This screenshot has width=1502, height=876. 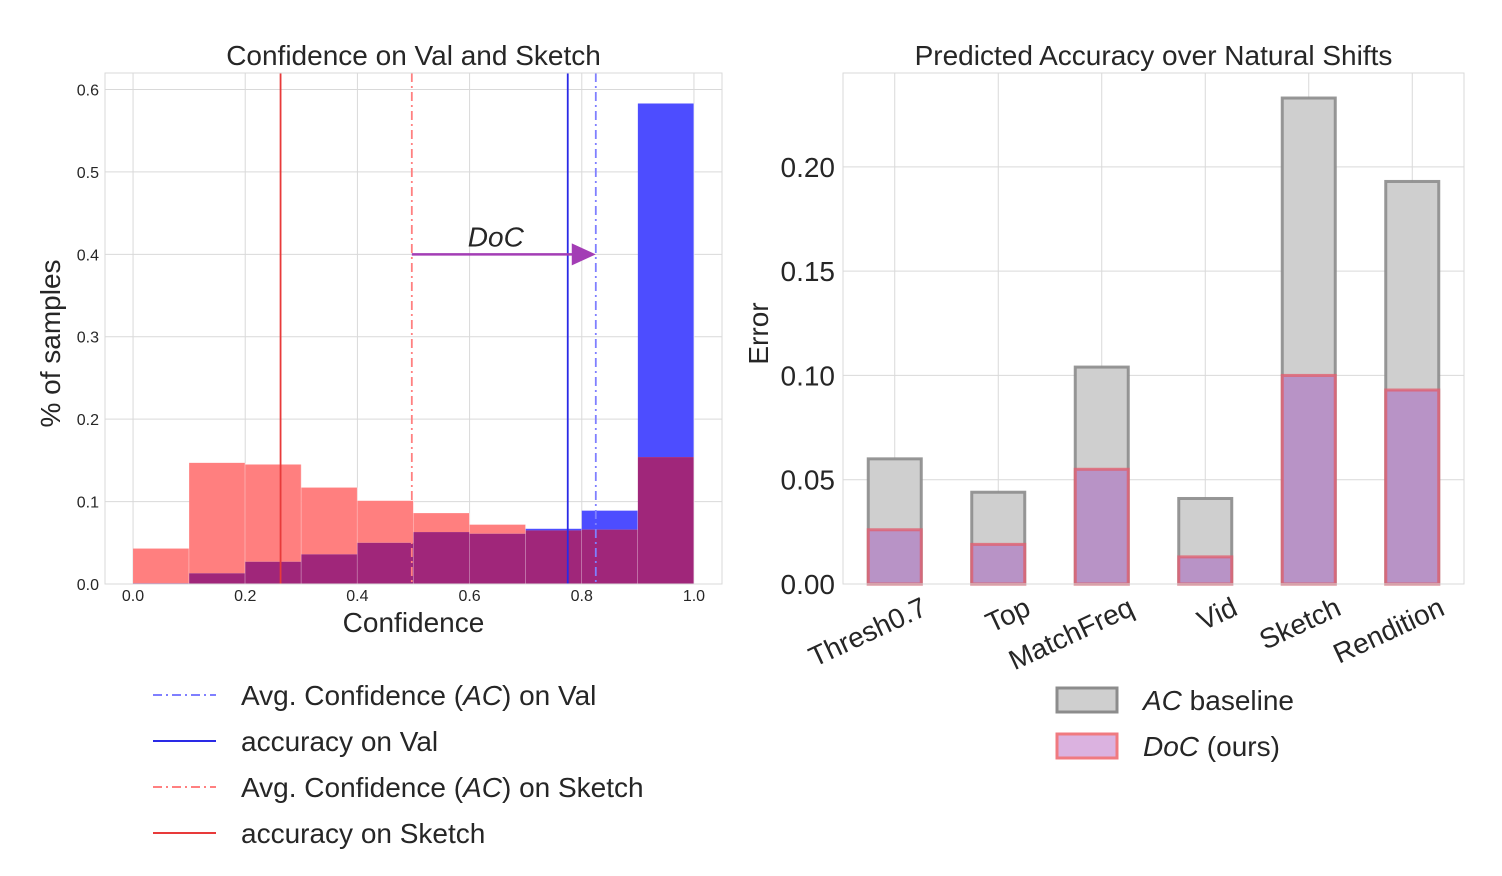 What do you see at coordinates (1154, 55) in the screenshot?
I see `right-chart-title: Predicted Accuracy over Natural Shifts` at bounding box center [1154, 55].